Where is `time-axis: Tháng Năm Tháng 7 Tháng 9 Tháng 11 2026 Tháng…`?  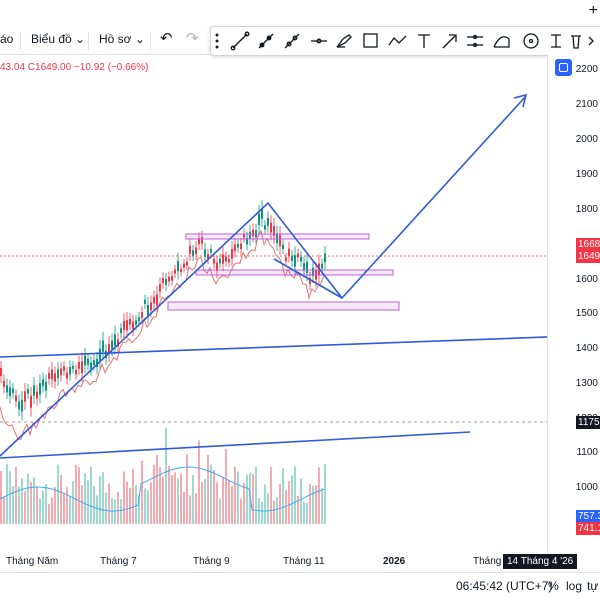 time-axis: Tháng Năm Tháng 7 Tháng 9 Tháng 11 2026 Tháng… is located at coordinates (274, 562).